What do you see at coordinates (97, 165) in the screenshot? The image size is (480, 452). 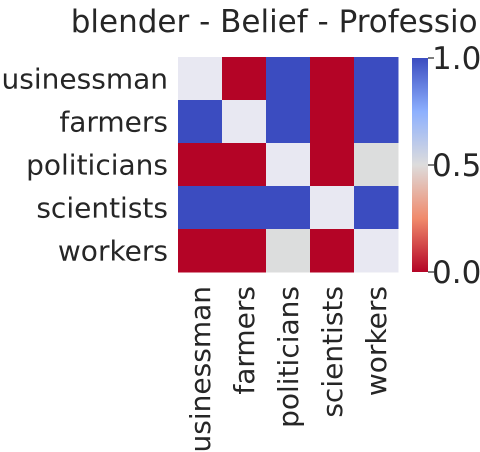 I see `row-label: politicians` at bounding box center [97, 165].